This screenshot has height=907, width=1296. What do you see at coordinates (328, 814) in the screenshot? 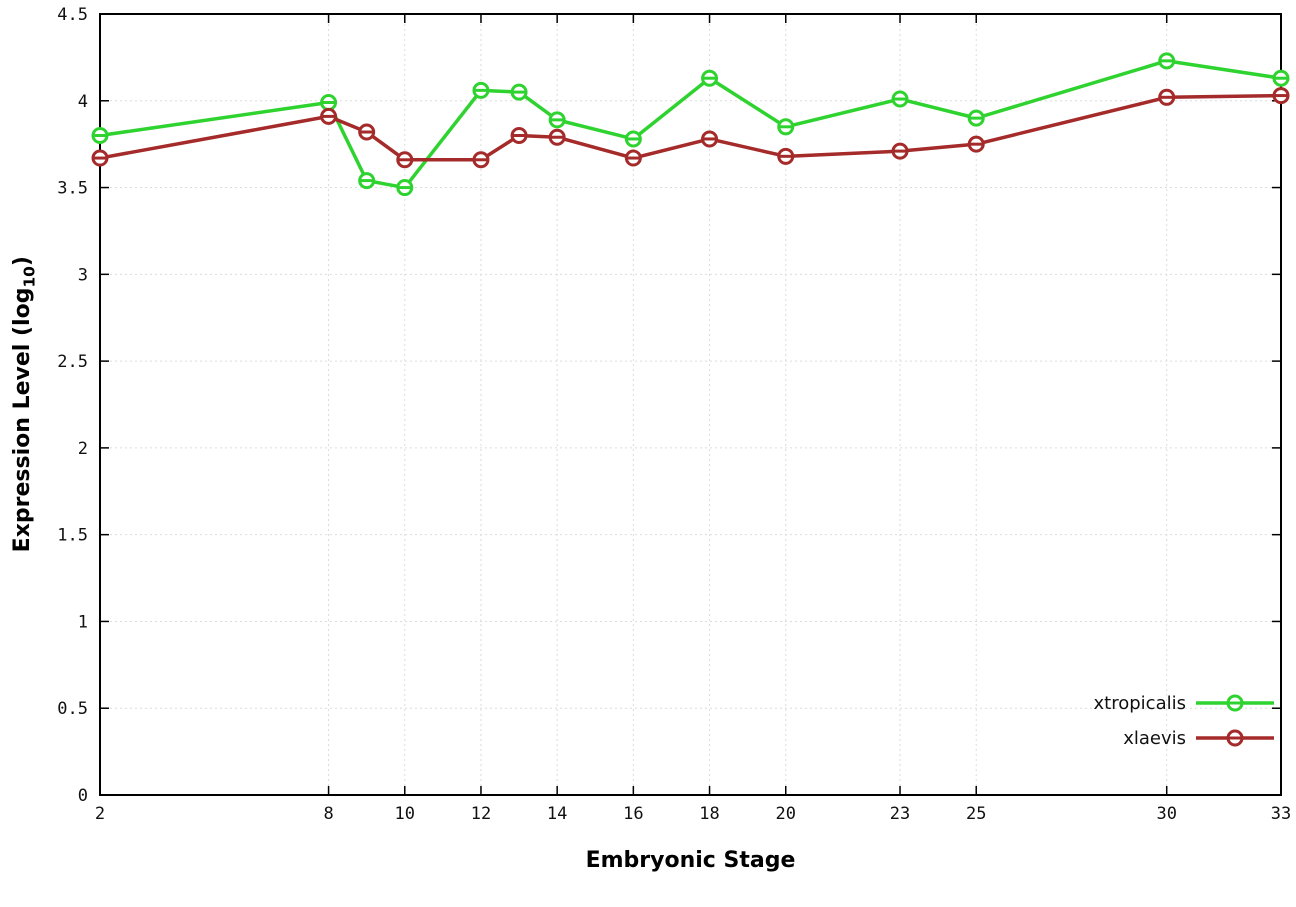
I see `x-tick-label: 8` at bounding box center [328, 814].